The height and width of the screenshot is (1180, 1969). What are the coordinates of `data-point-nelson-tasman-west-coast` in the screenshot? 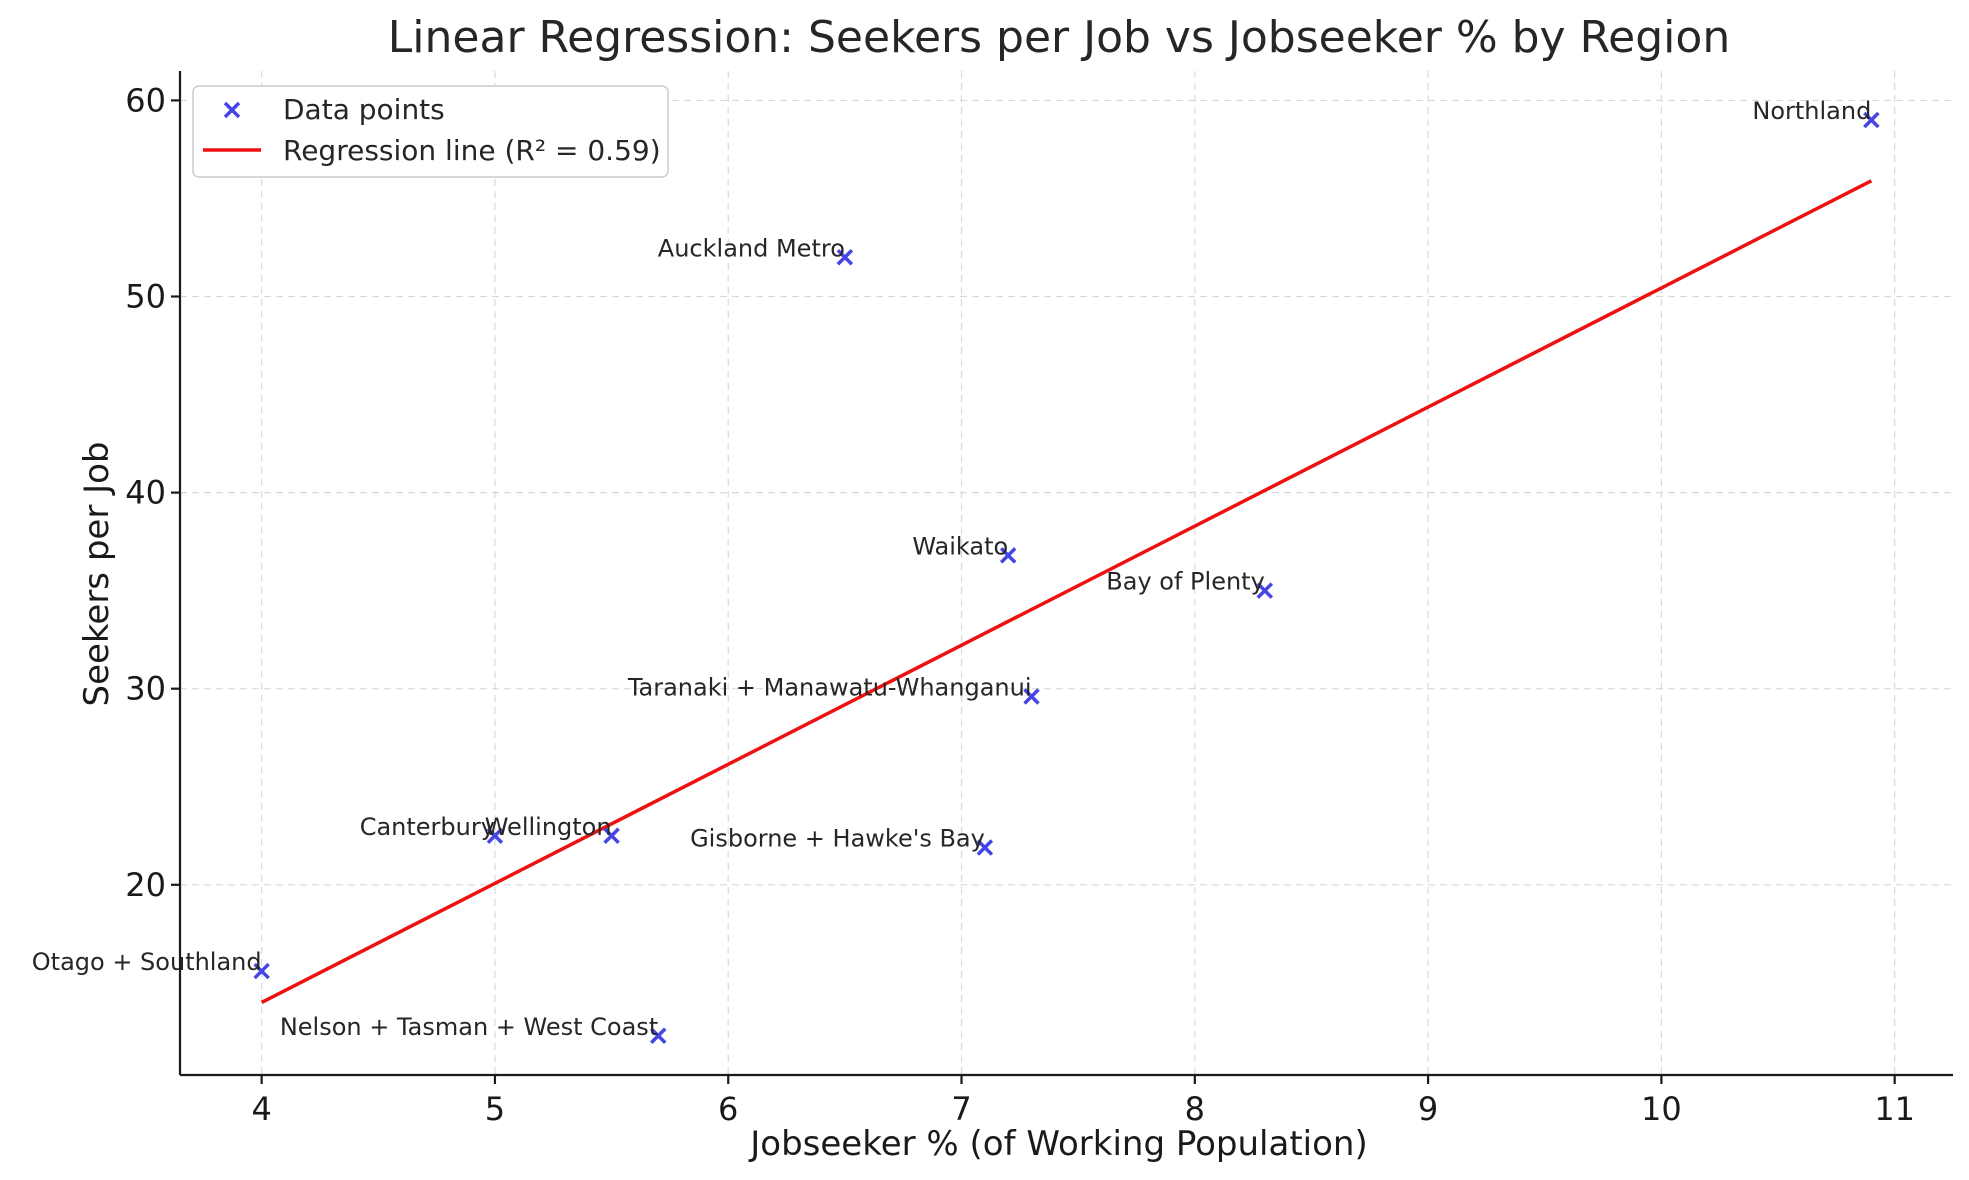 It's located at (658, 1036).